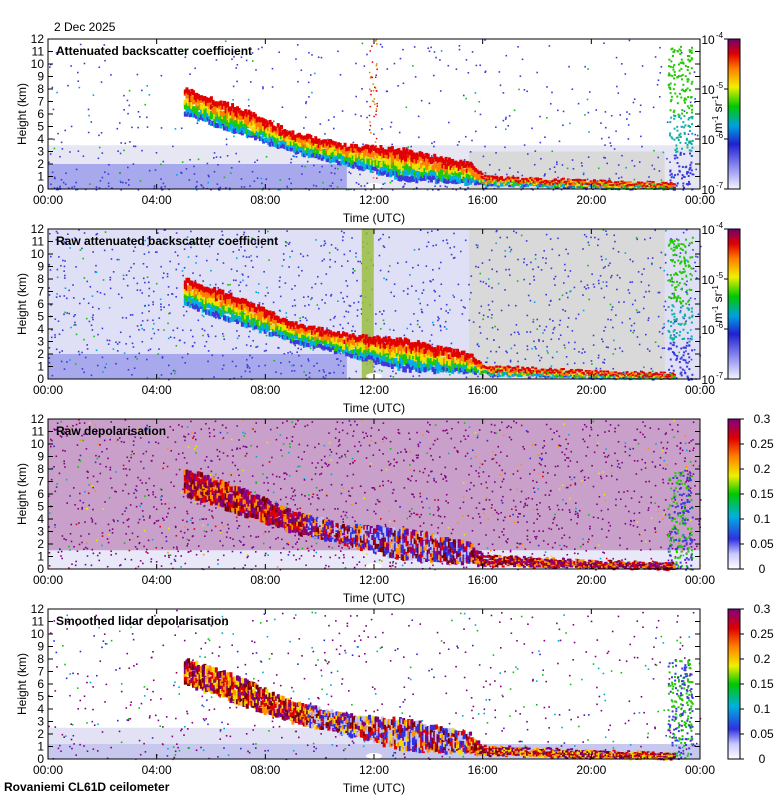 The height and width of the screenshot is (800, 780). Describe the element at coordinates (167, 241) in the screenshot. I see `panel-title: Raw attenuated backscatter coefficient` at that location.